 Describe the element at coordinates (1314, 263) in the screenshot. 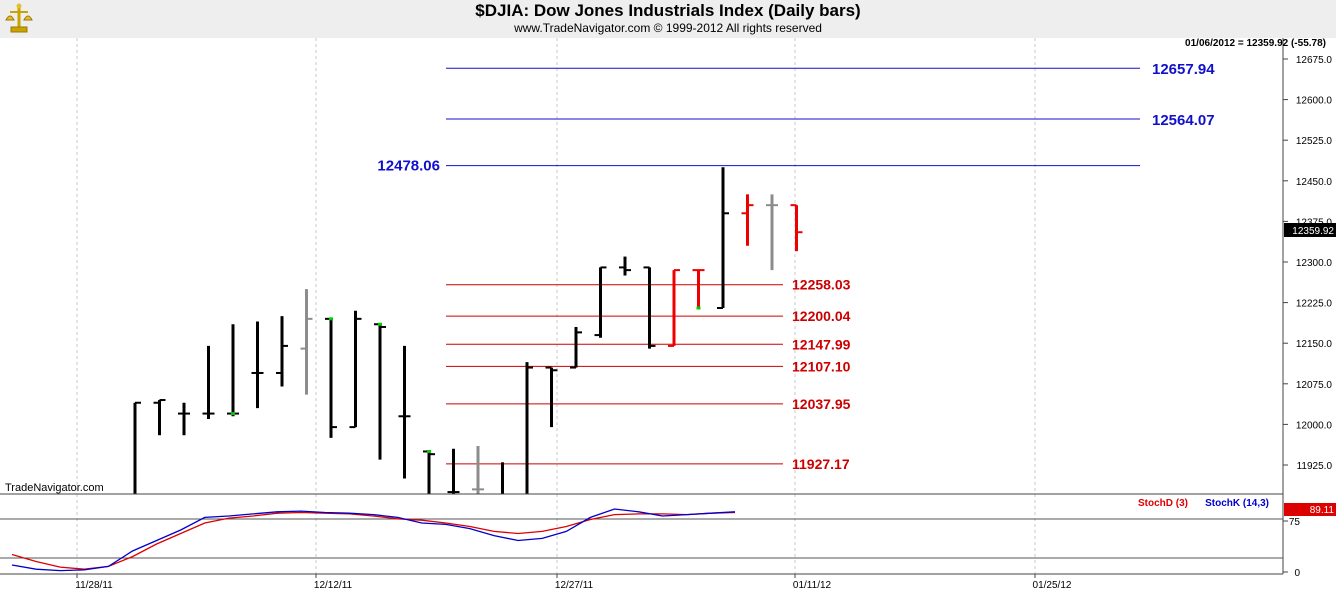

I see `price-tick-label: 12300.0` at that location.